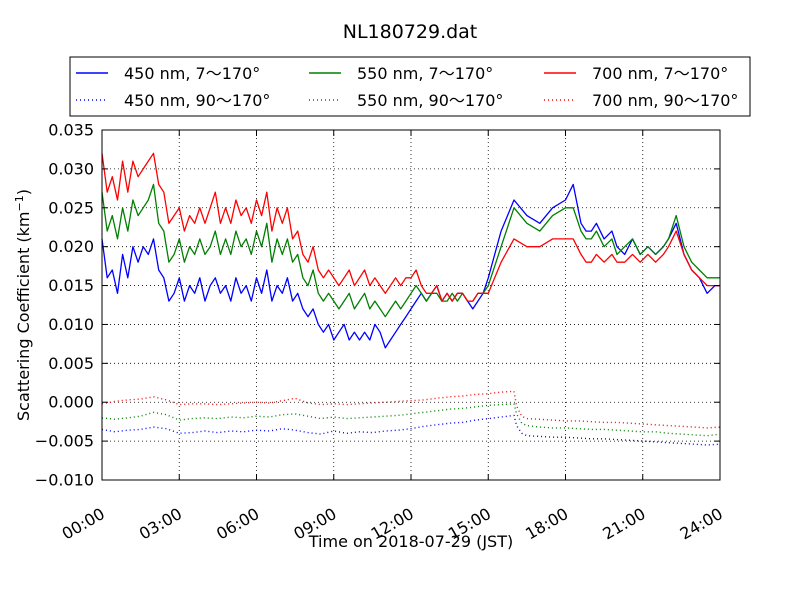  Describe the element at coordinates (83, 524) in the screenshot. I see `x-tick-label: 00:00` at that location.